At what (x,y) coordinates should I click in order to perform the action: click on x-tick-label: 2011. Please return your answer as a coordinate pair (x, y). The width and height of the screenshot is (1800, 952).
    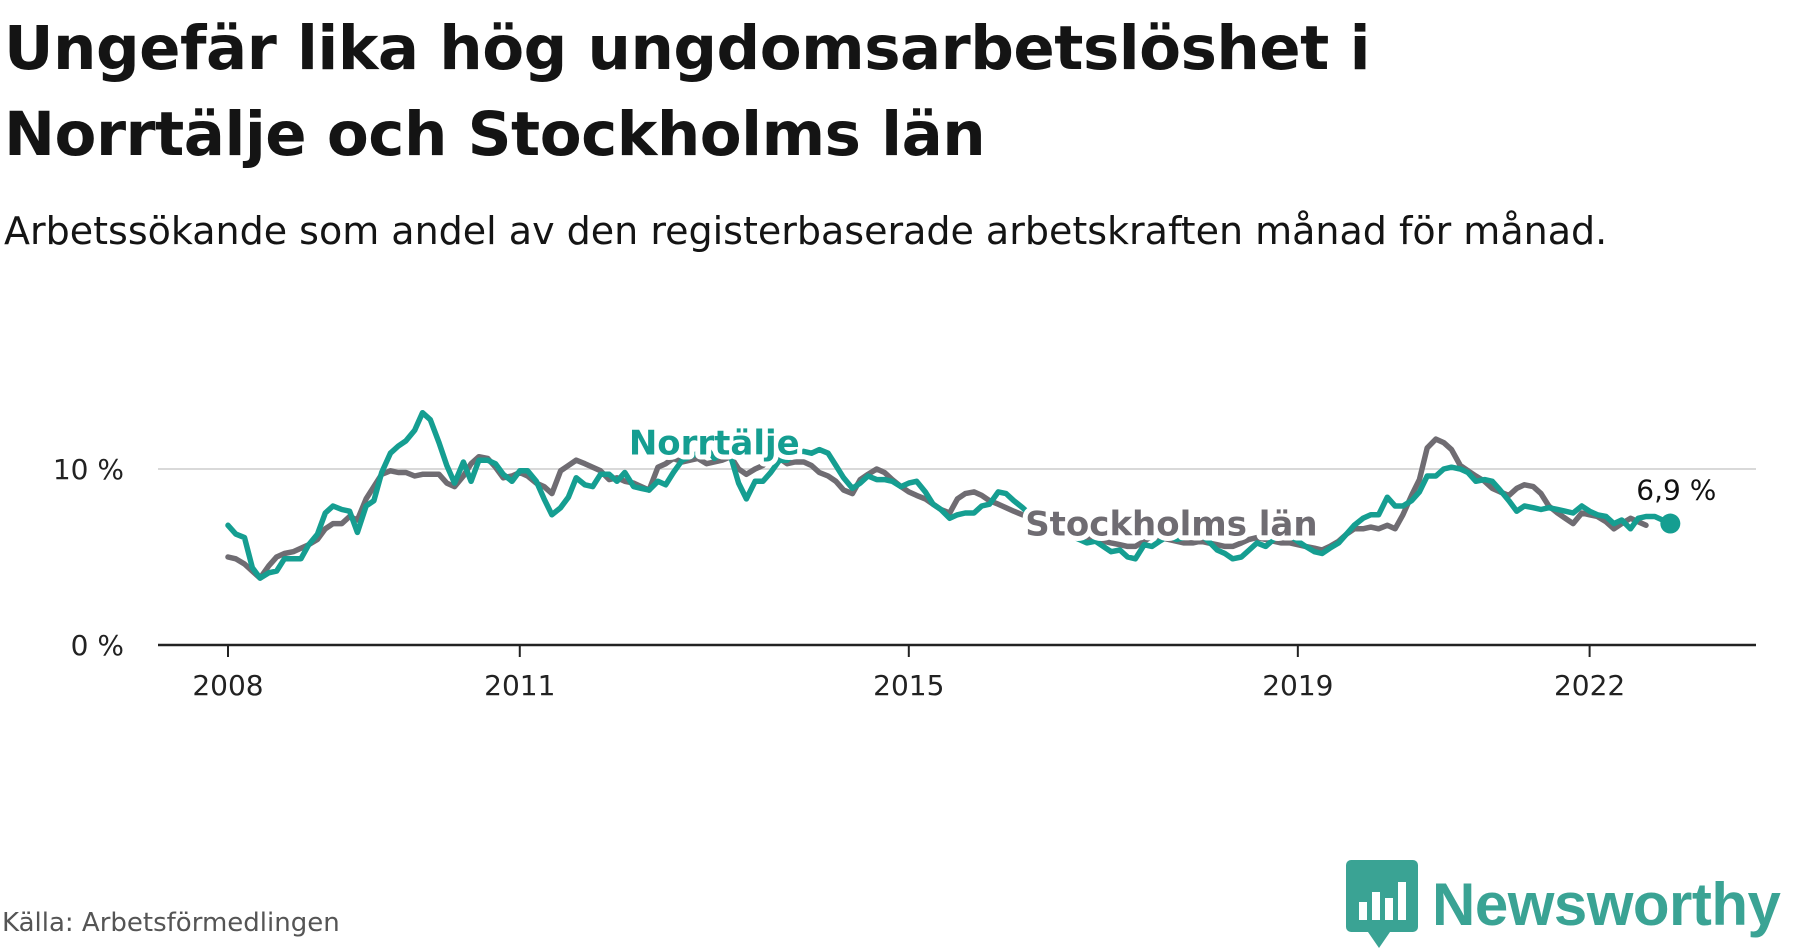
    Looking at the image, I should click on (519, 685).